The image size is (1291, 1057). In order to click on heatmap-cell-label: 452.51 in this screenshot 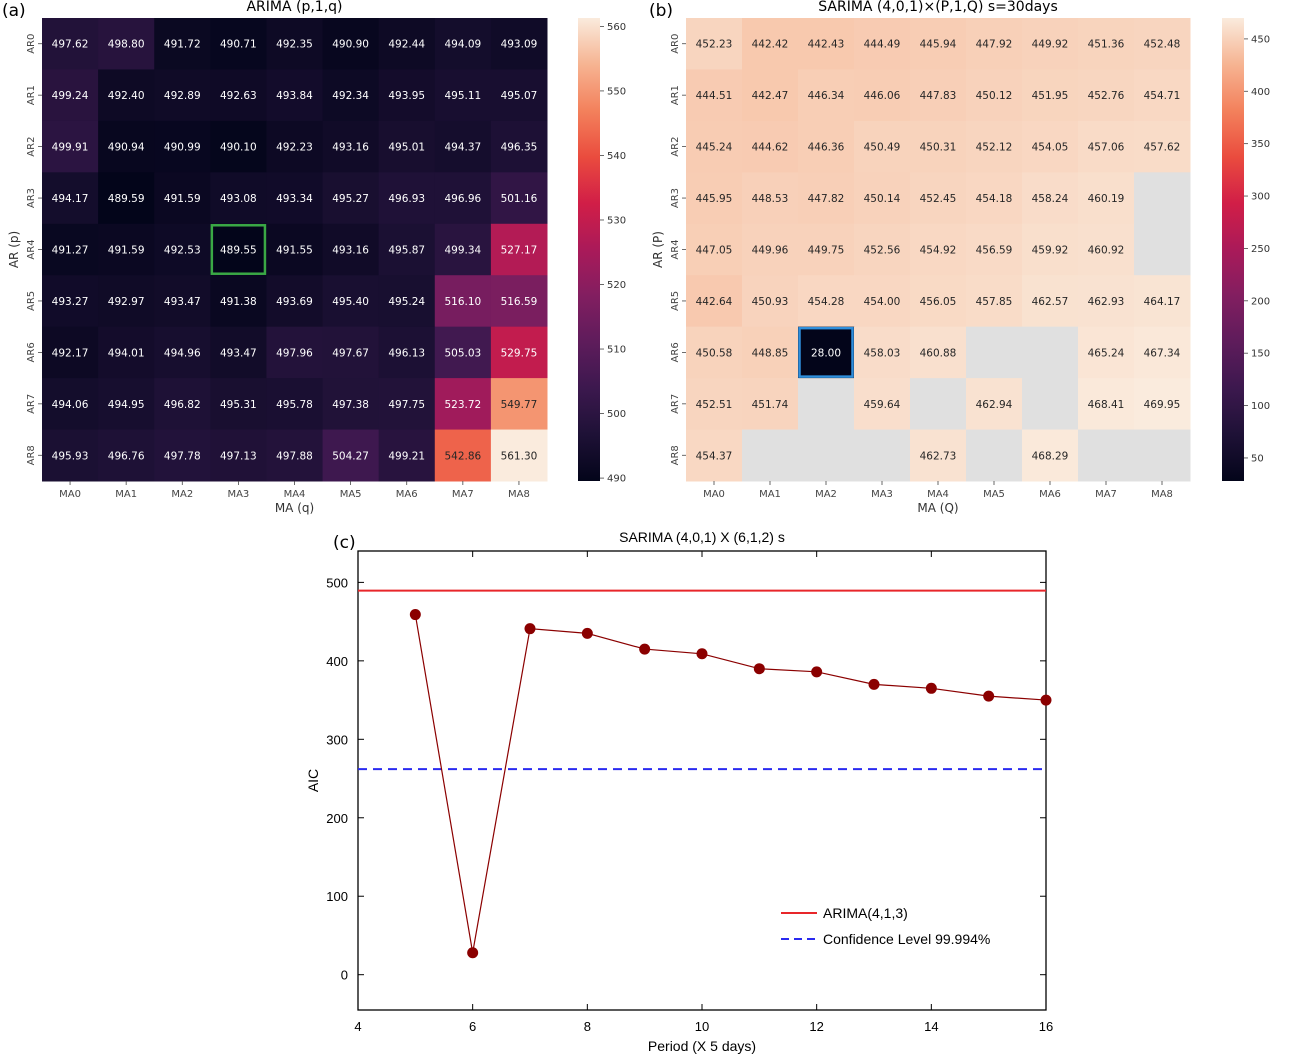, I will do `click(714, 405)`.